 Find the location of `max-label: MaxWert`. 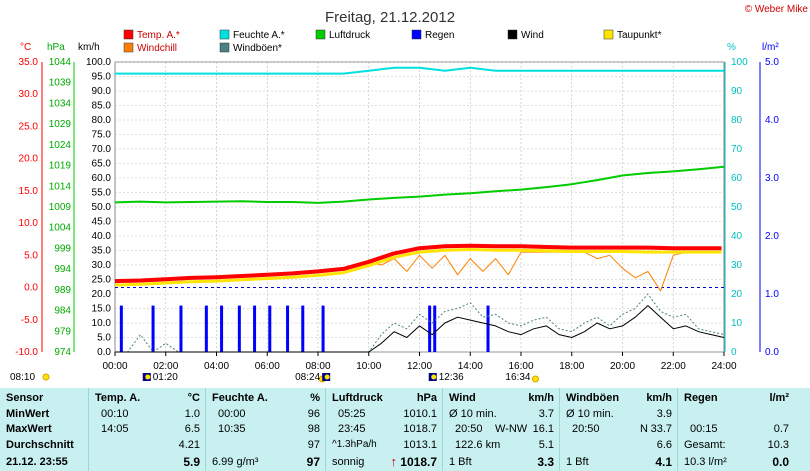

max-label: MaxWert is located at coordinates (29, 429).